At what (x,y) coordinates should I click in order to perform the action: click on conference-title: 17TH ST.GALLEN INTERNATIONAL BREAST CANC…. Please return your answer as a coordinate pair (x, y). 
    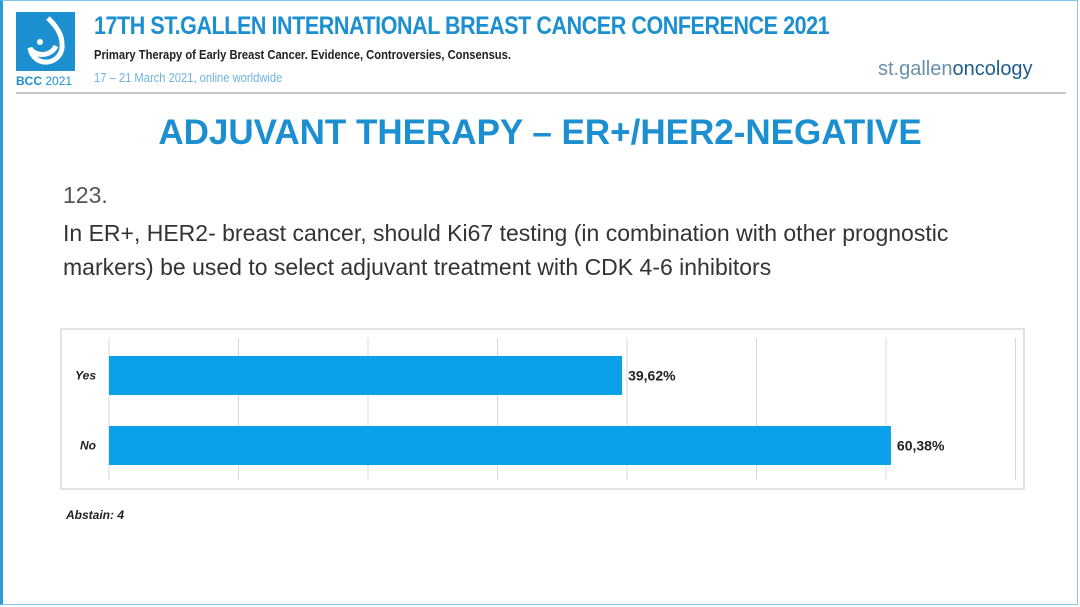
    Looking at the image, I should click on (462, 26).